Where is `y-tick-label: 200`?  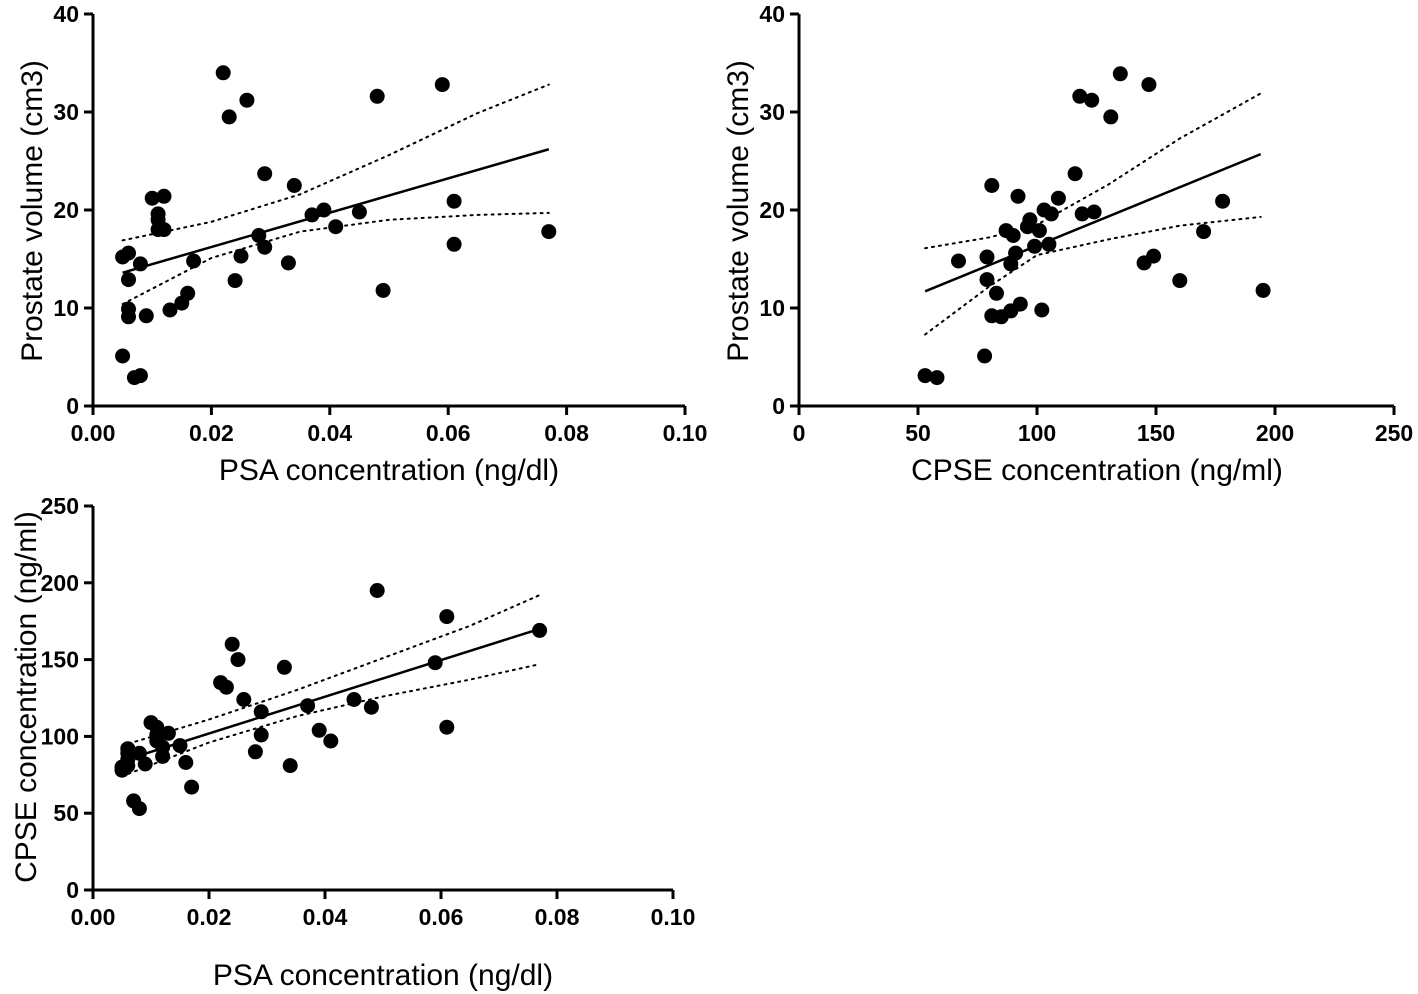
y-tick-label: 200 is located at coordinates (60, 583).